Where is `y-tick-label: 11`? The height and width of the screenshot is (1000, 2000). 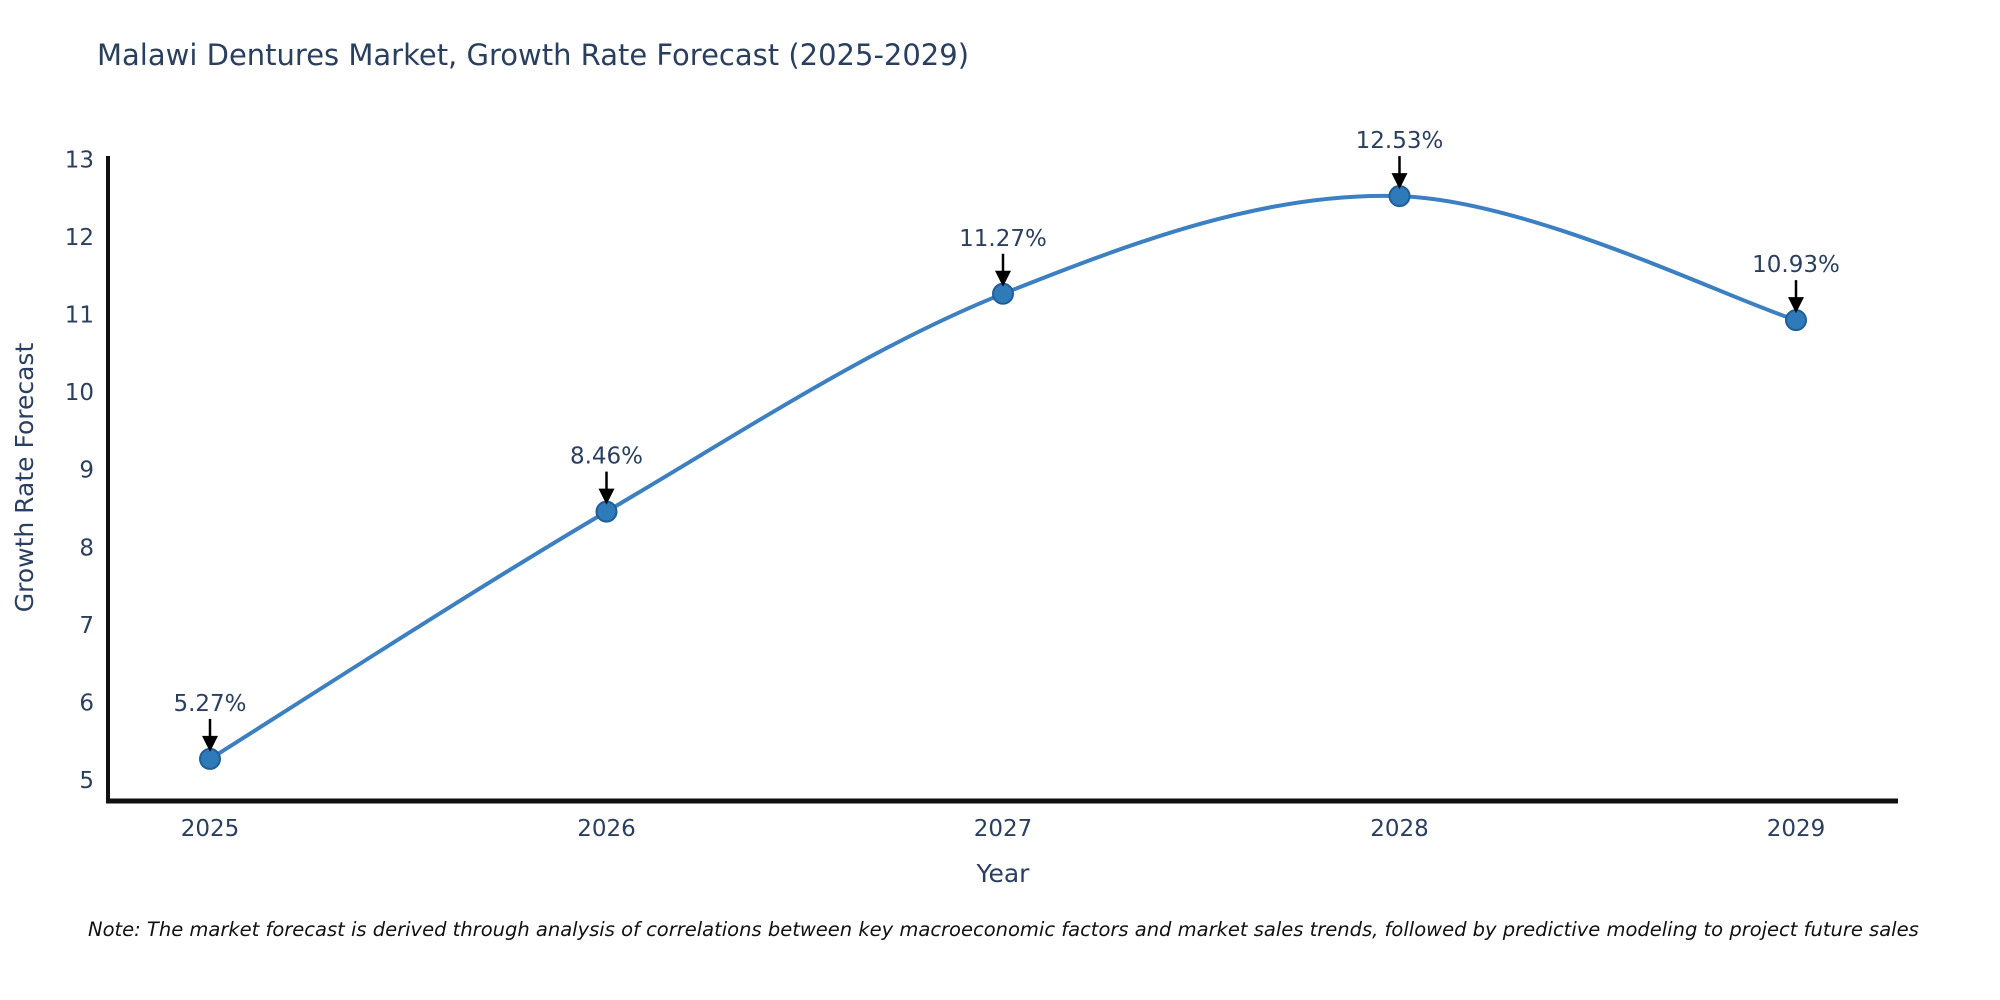 y-tick-label: 11 is located at coordinates (79, 316).